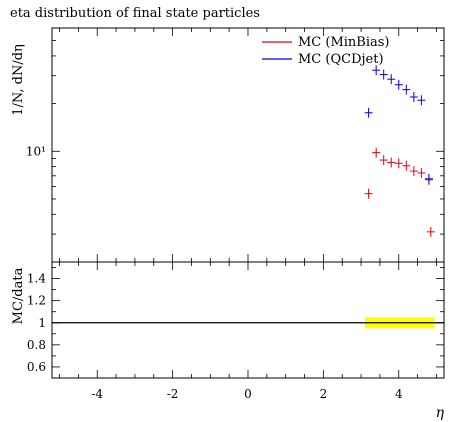 The image size is (461, 422). Describe the element at coordinates (341, 59) in the screenshot. I see `legend-label: MC (QCDjet)` at that location.